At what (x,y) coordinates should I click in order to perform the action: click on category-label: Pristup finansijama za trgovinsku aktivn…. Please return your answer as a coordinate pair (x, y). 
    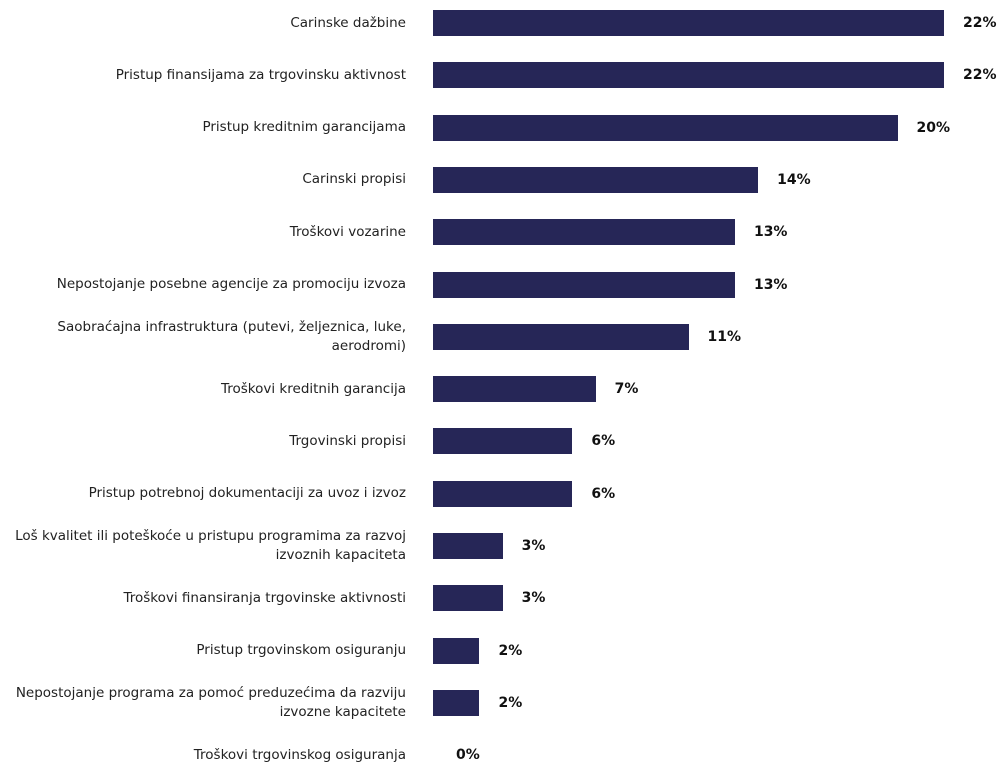
    Looking at the image, I should click on (260, 74).